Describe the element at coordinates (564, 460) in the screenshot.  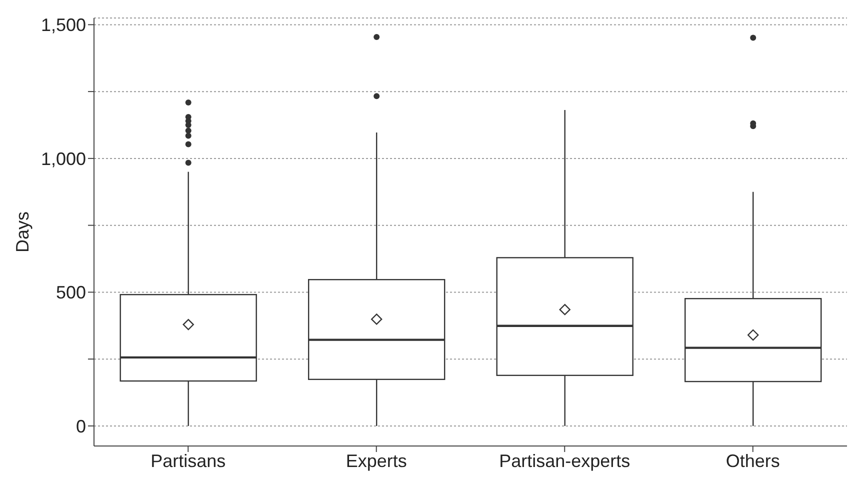
I see `x-tick-label: Partisan-experts` at that location.